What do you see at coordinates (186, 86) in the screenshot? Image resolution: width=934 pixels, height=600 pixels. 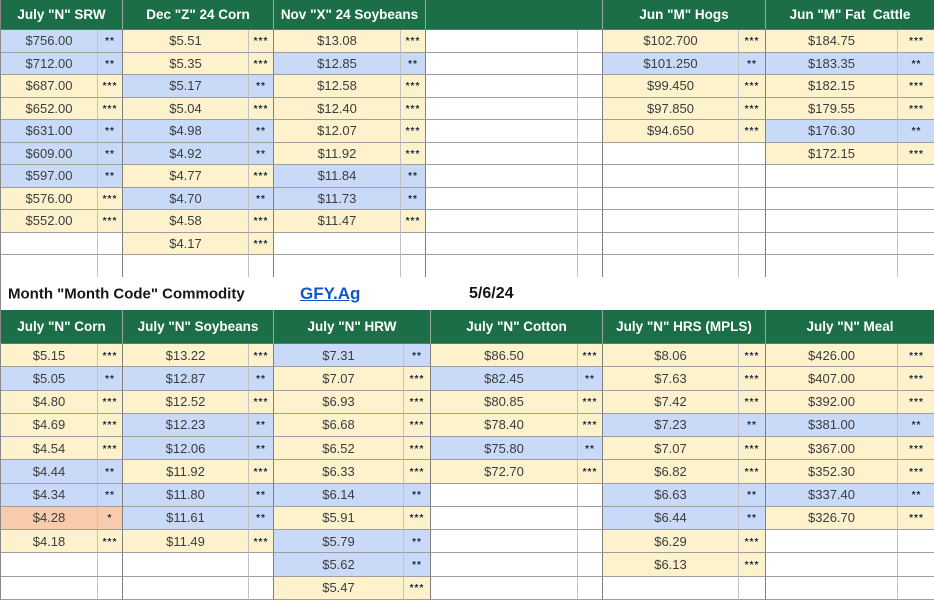 I see `price-cell: $5.17` at bounding box center [186, 86].